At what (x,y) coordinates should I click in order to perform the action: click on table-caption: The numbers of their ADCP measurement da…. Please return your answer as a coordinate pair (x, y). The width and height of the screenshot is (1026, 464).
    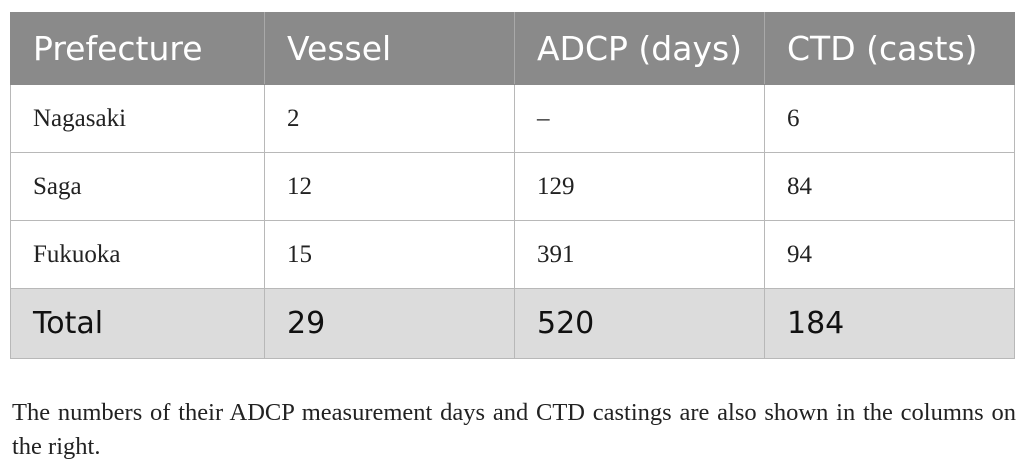
    Looking at the image, I should click on (514, 429).